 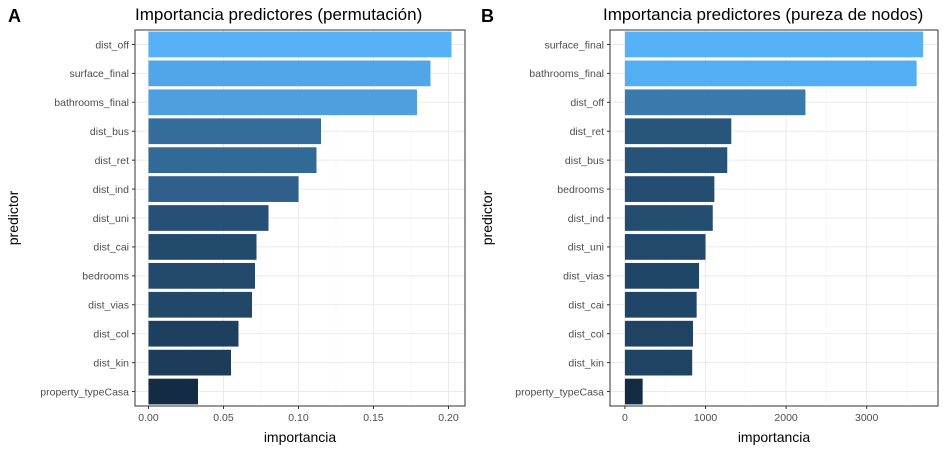 I want to click on x-tick-label: 0.00, so click(x=148, y=418).